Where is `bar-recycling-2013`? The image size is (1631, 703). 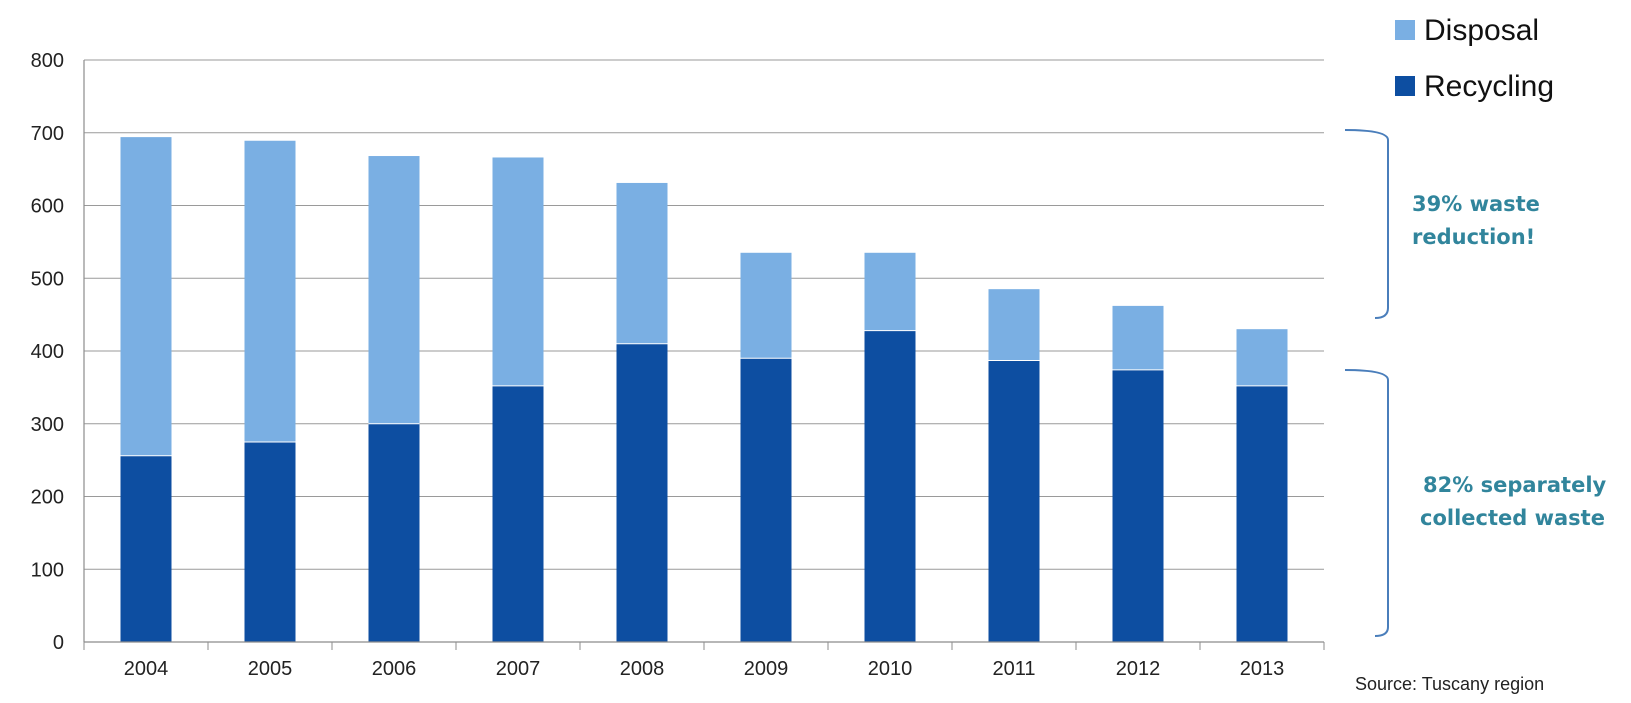 bar-recycling-2013 is located at coordinates (1262, 513).